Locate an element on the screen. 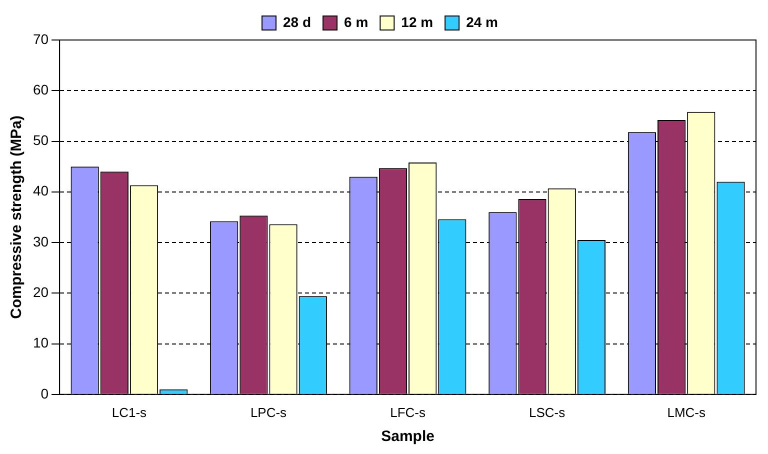 The image size is (768, 454). y-axis-title: Compressive strength (MPa) is located at coordinates (17, 217).